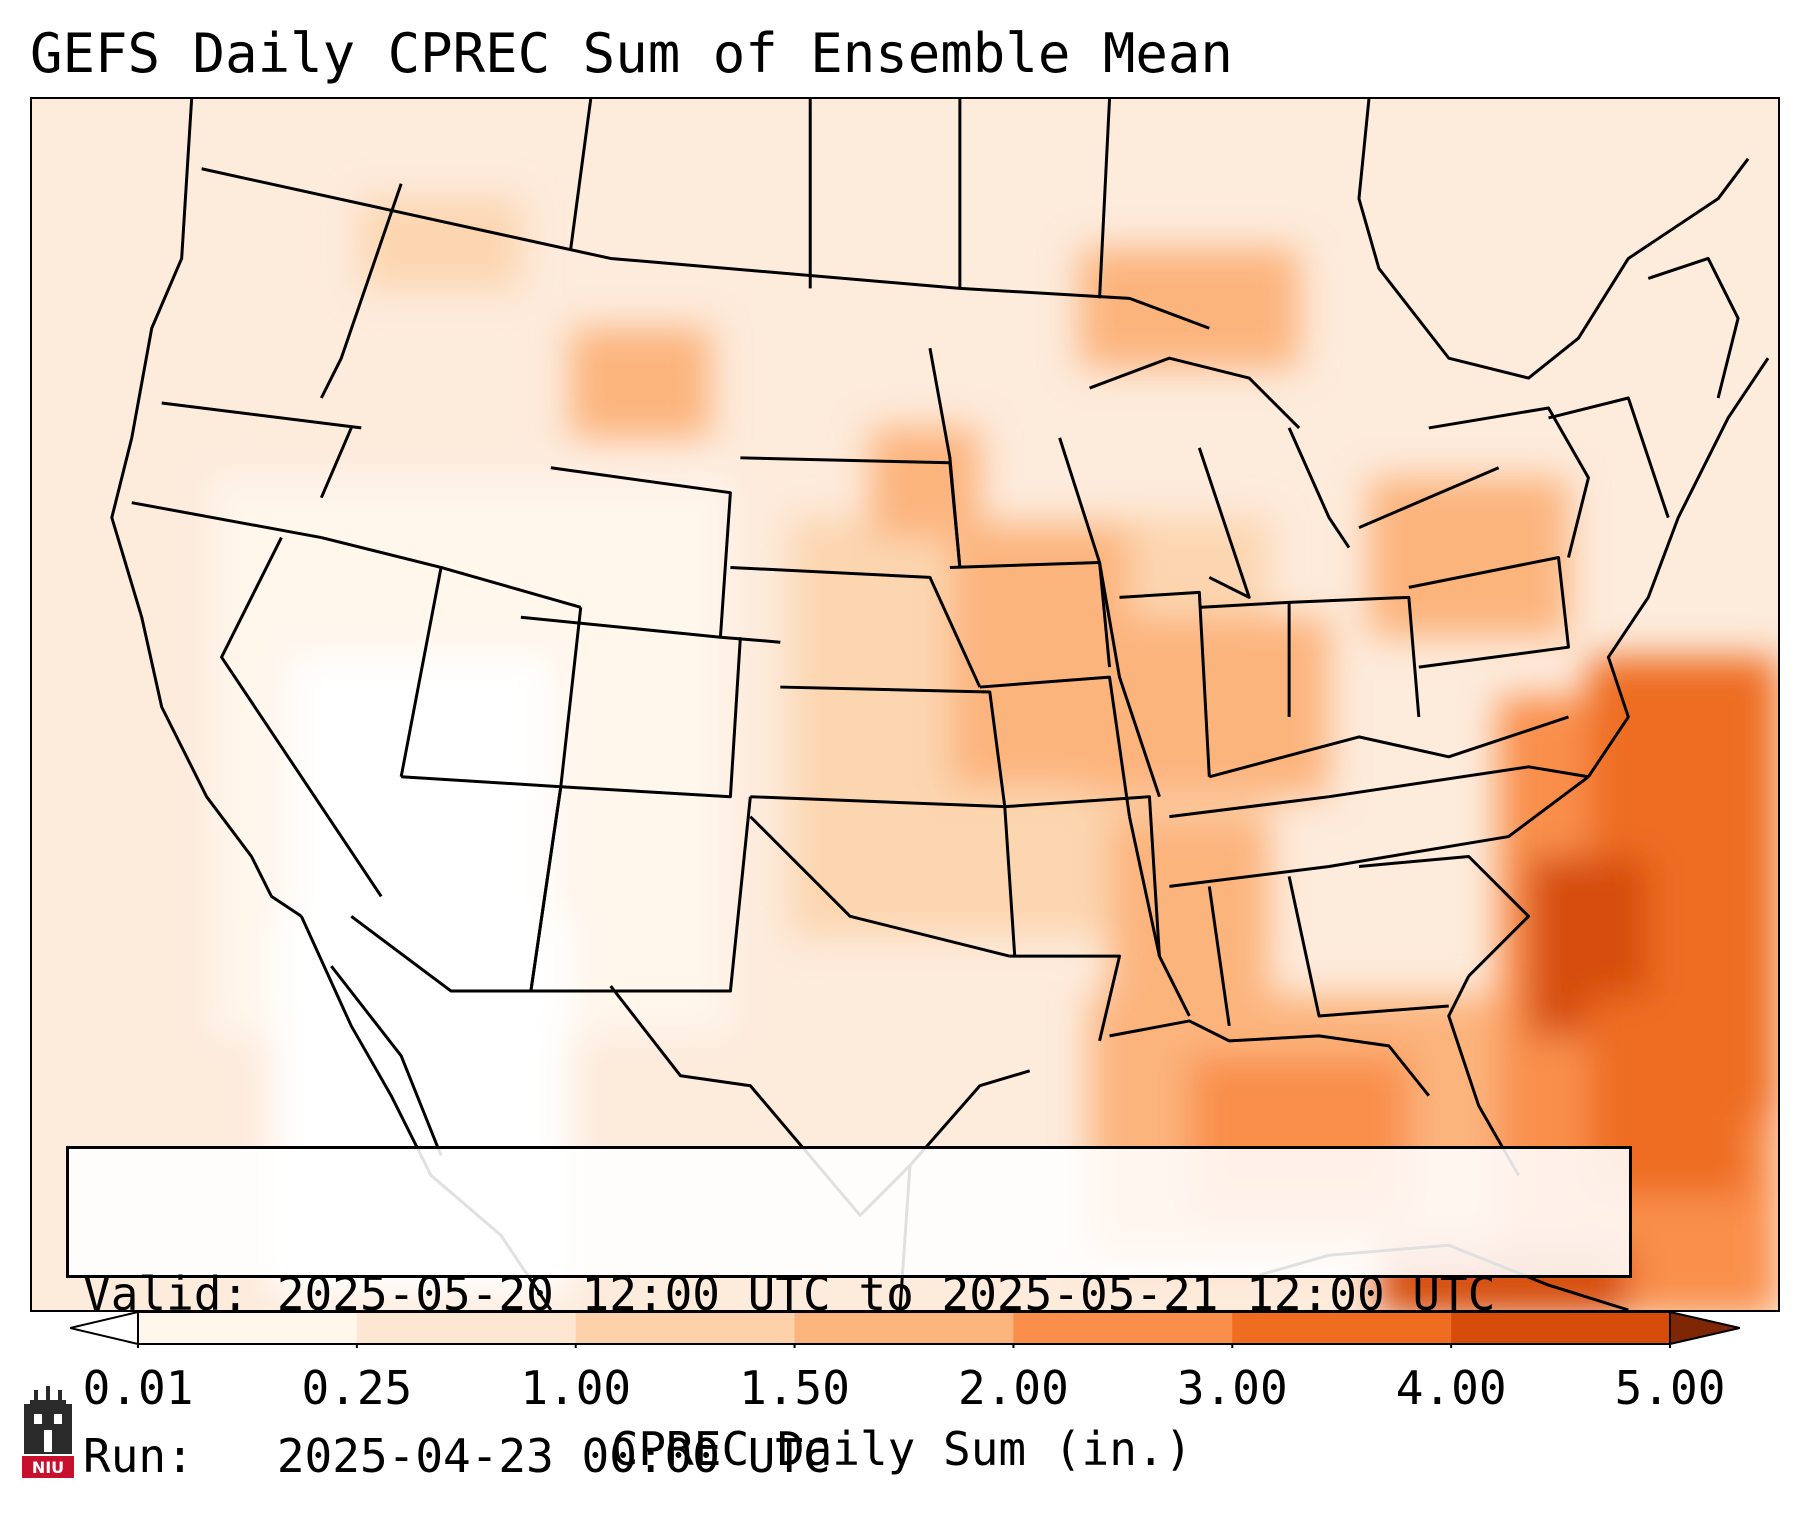 The width and height of the screenshot is (1803, 1537). I want to click on colorbar-outline, so click(904, 1328).